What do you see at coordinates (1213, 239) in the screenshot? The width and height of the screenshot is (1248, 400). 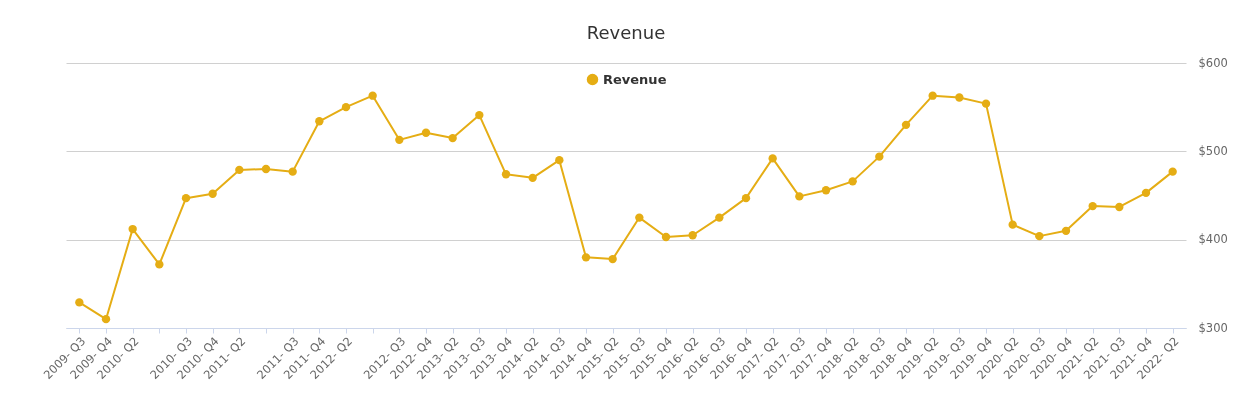 I see `y-tick-label: $400` at bounding box center [1213, 239].